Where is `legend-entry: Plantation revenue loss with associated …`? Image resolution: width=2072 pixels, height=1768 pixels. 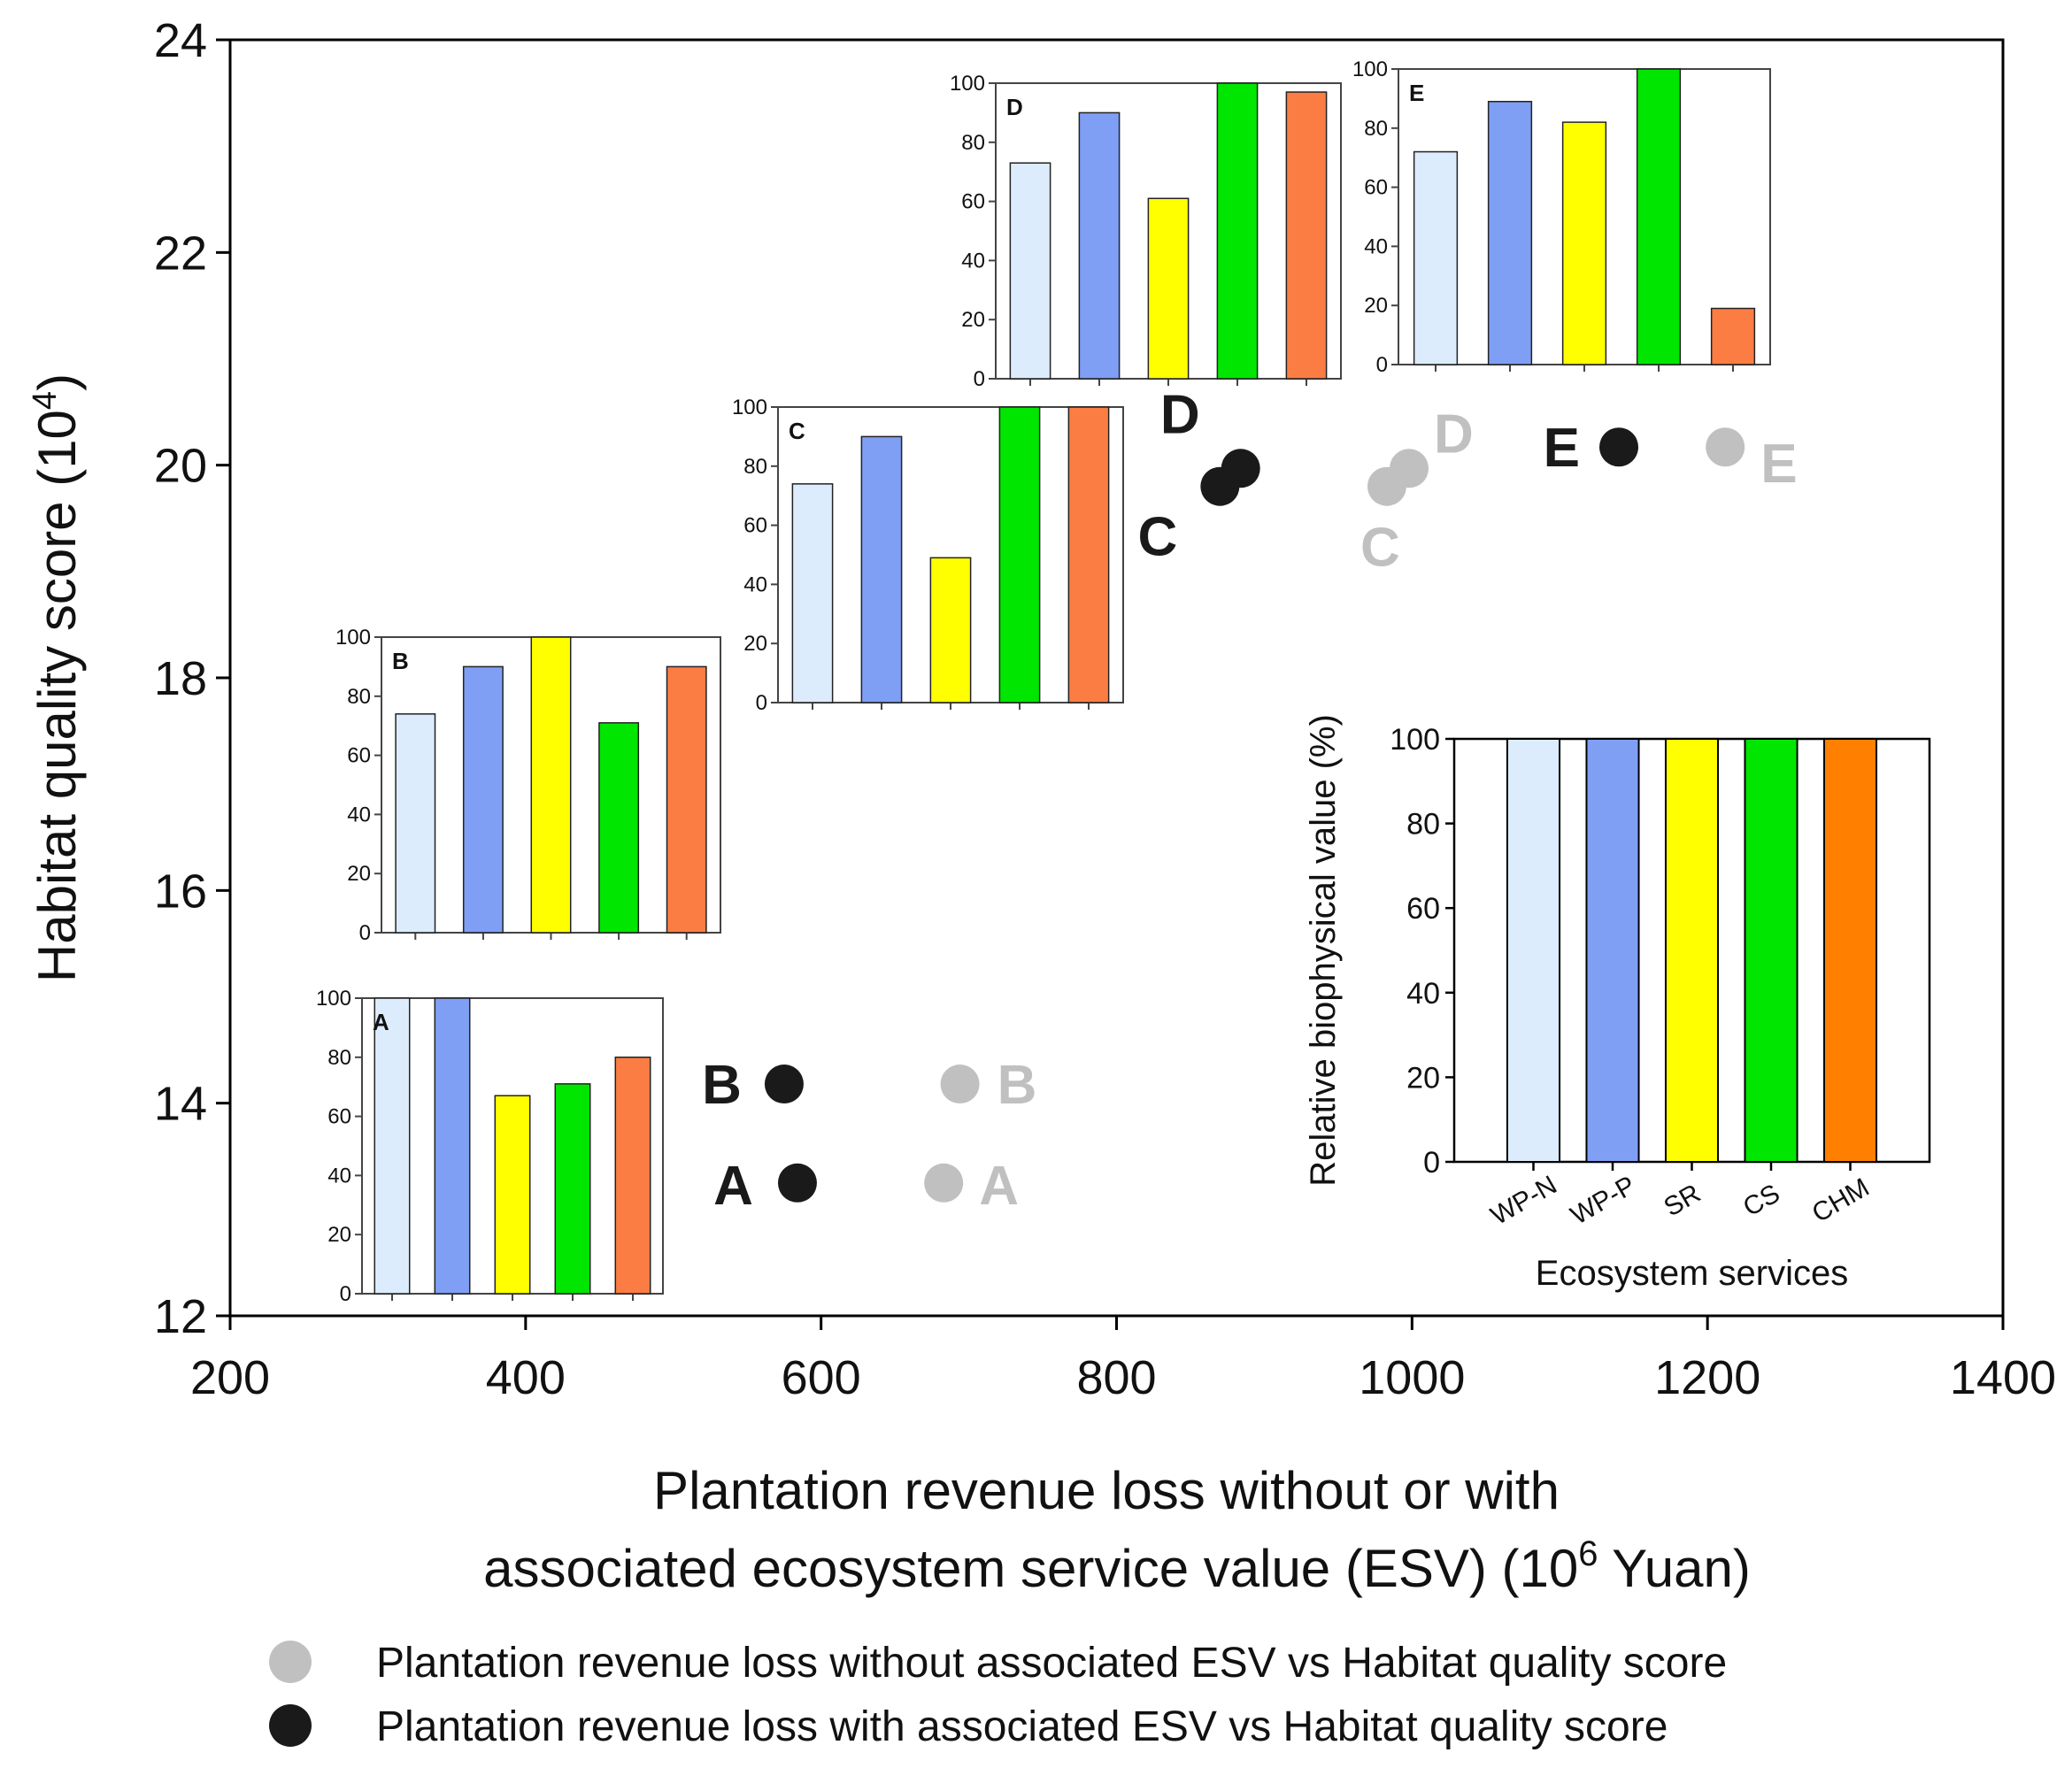 legend-entry: Plantation revenue loss with associated … is located at coordinates (1022, 1726).